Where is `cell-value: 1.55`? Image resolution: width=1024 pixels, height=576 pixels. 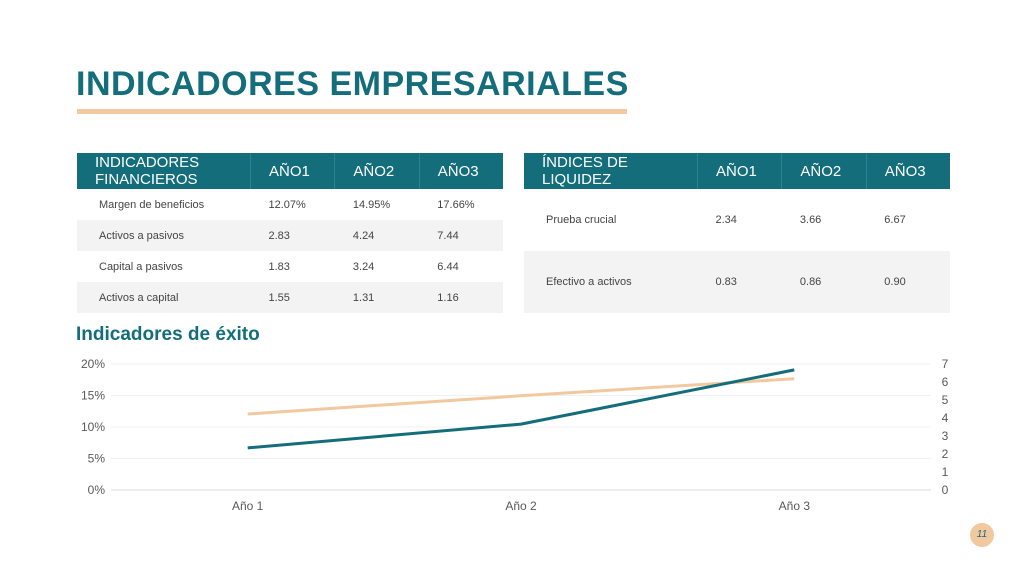 cell-value: 1.55 is located at coordinates (292, 297).